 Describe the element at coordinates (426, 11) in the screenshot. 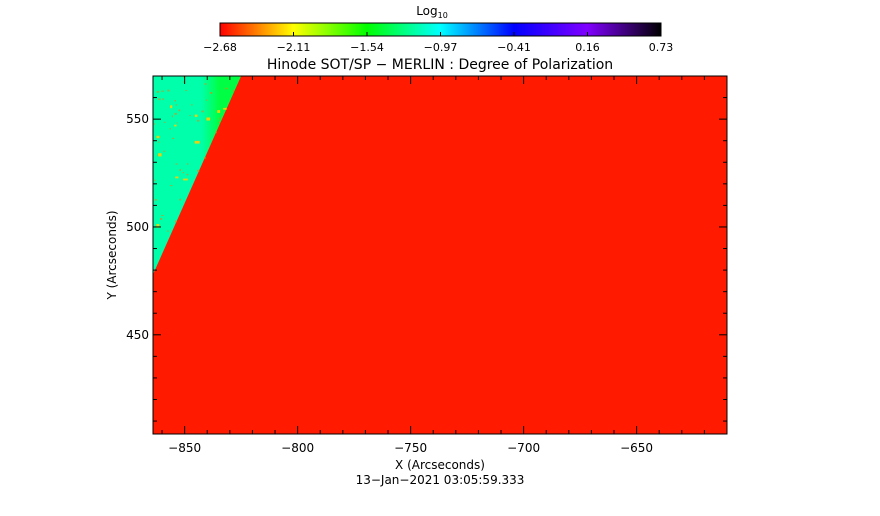

I see `colorbar-label-main: Log` at that location.